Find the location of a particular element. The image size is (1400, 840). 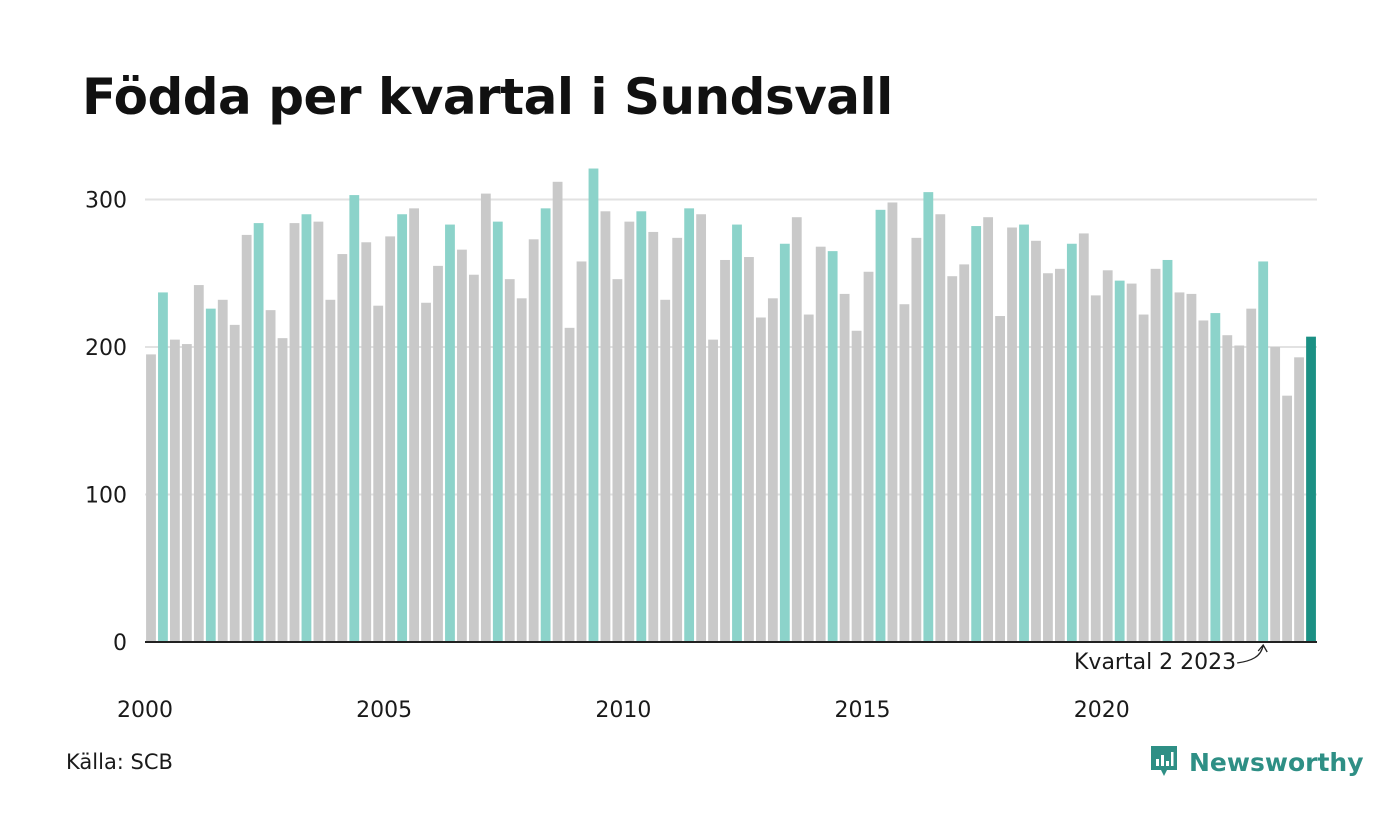

bar-2018-q1 is located at coordinates (1012, 434).